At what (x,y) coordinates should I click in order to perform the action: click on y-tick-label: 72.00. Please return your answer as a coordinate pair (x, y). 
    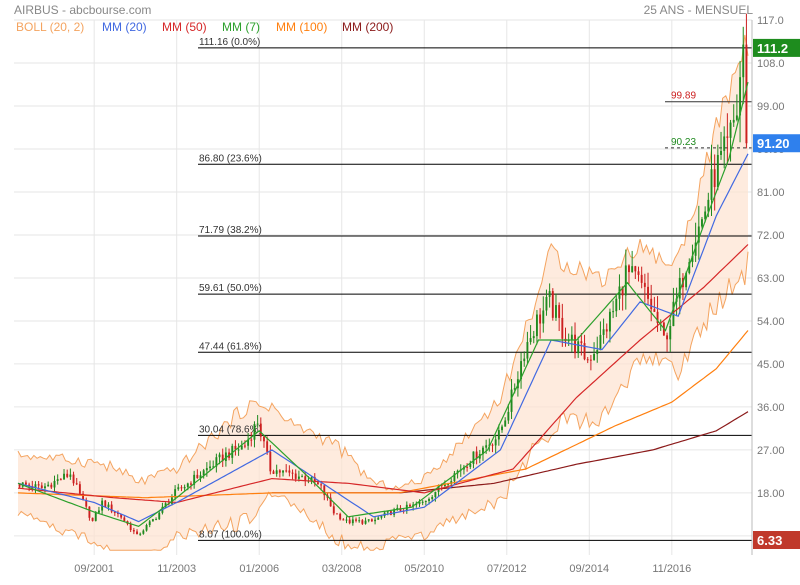
    Looking at the image, I should click on (771, 236).